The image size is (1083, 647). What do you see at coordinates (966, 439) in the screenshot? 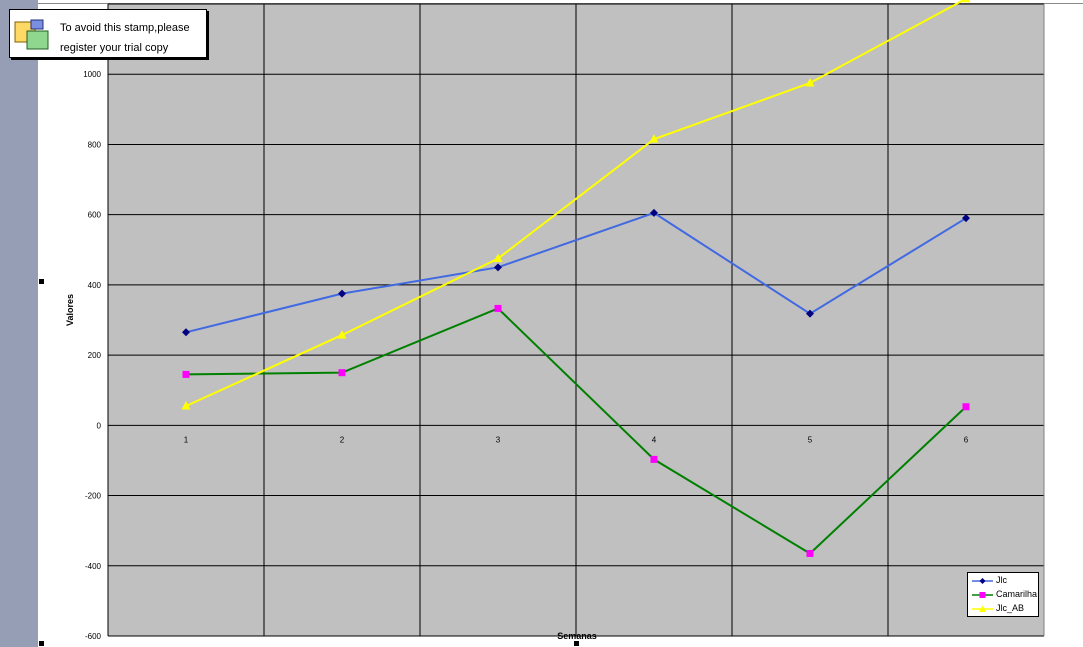
I see `x-tick-label: 6` at bounding box center [966, 439].